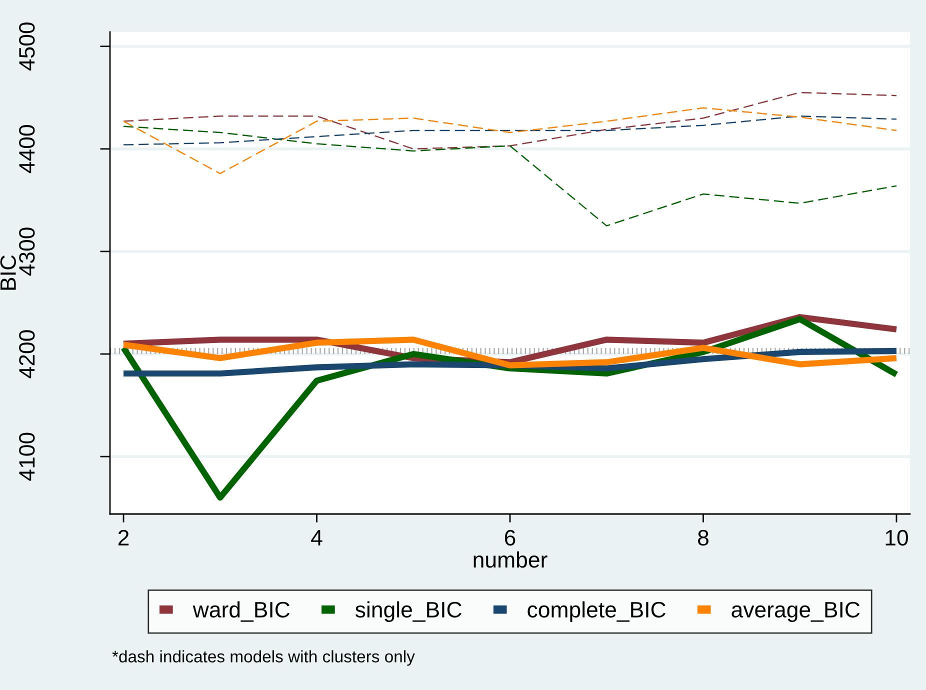 The image size is (926, 690). What do you see at coordinates (27, 456) in the screenshot?
I see `y-tick-label: 4100` at bounding box center [27, 456].